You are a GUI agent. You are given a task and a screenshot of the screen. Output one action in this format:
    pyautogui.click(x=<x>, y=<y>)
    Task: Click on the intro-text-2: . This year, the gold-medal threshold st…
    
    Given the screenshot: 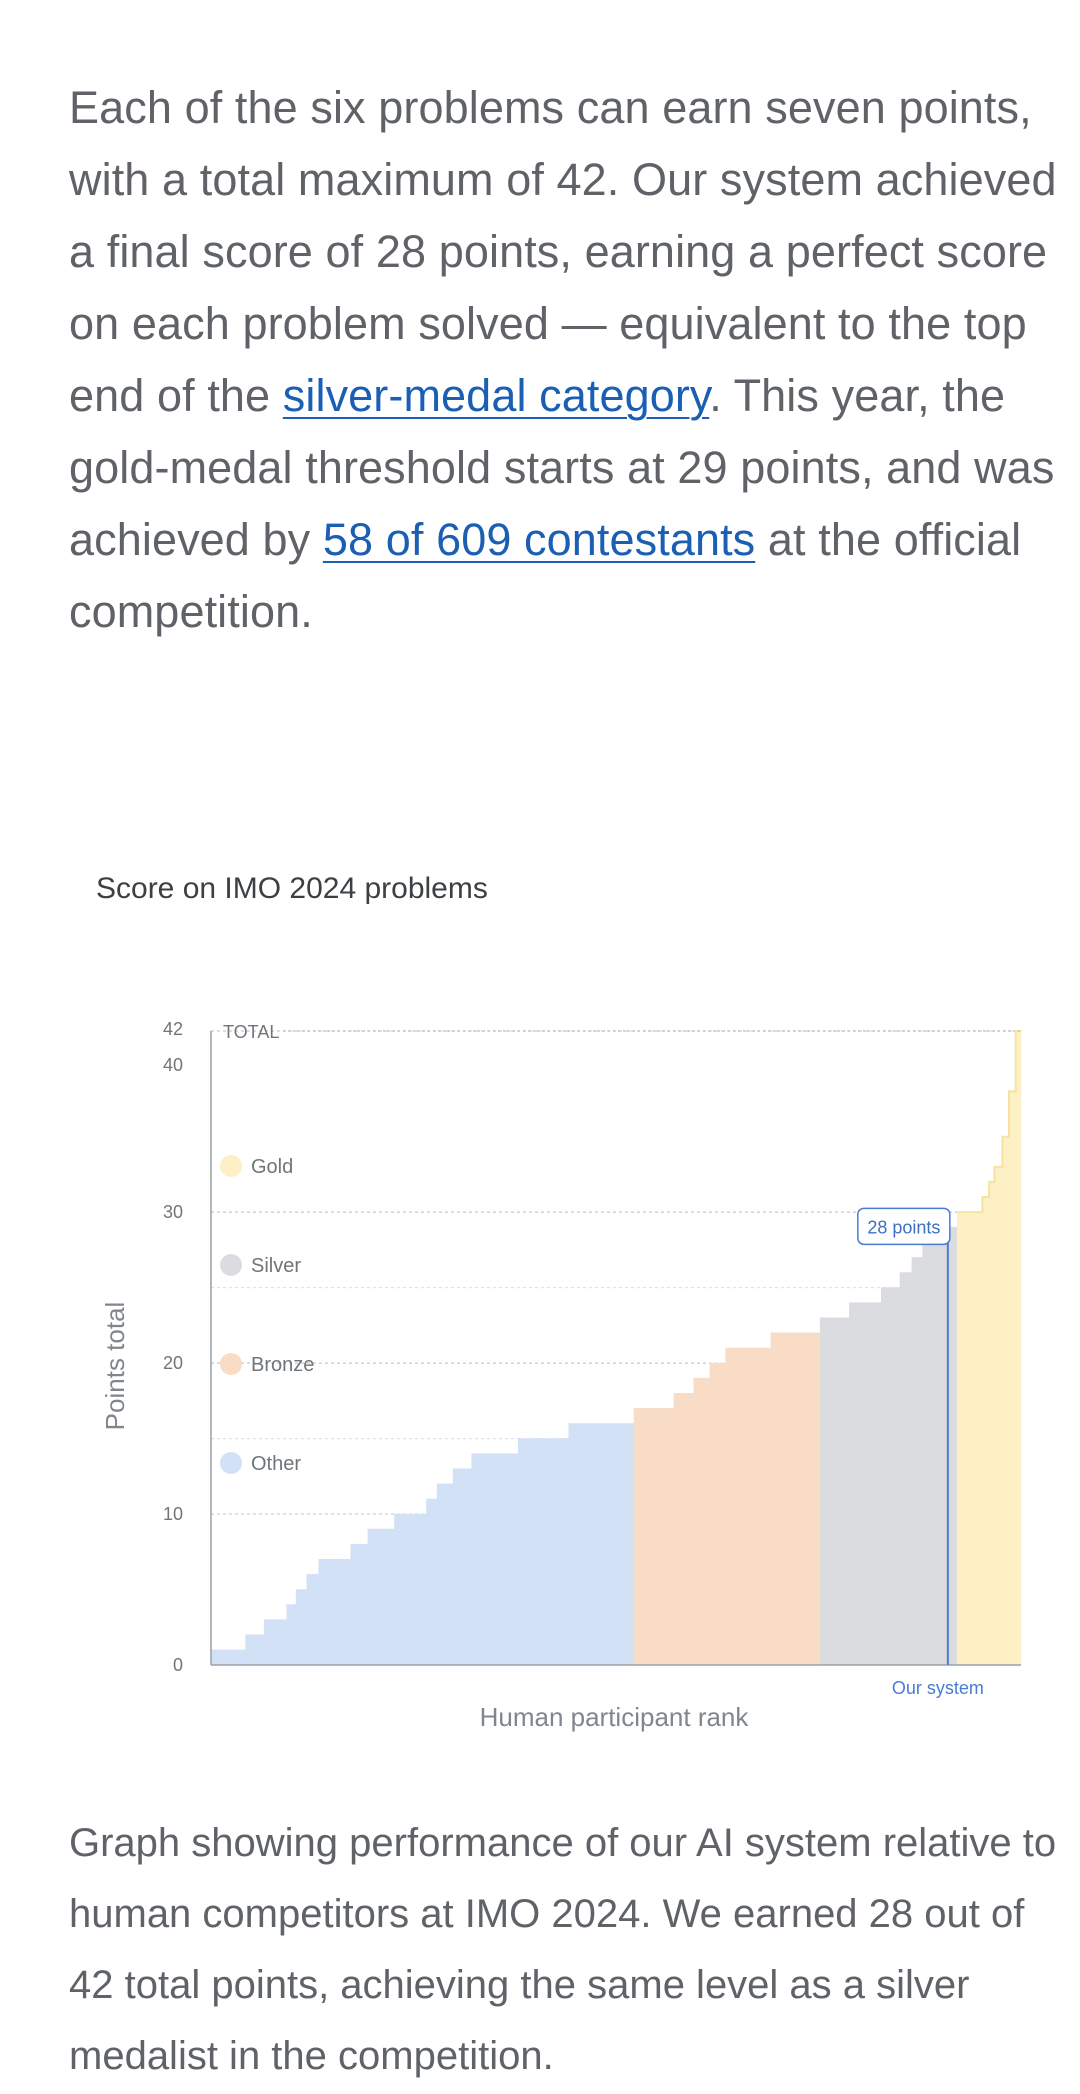 What is the action you would take?
    pyautogui.click(x=562, y=467)
    